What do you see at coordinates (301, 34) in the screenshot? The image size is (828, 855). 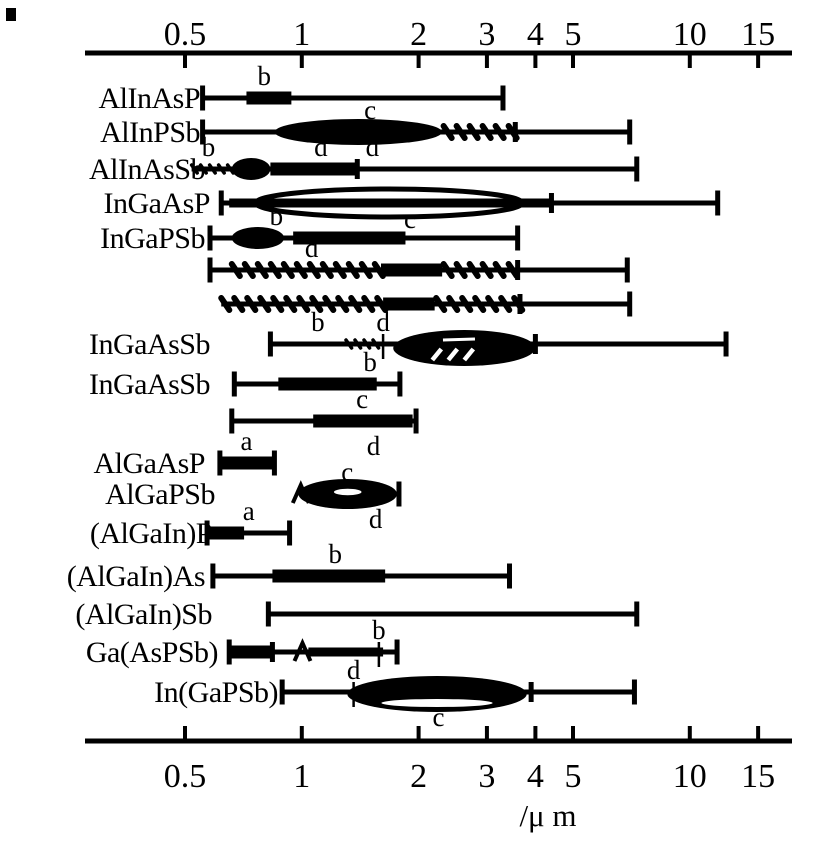 I see `tick-label: 1` at bounding box center [301, 34].